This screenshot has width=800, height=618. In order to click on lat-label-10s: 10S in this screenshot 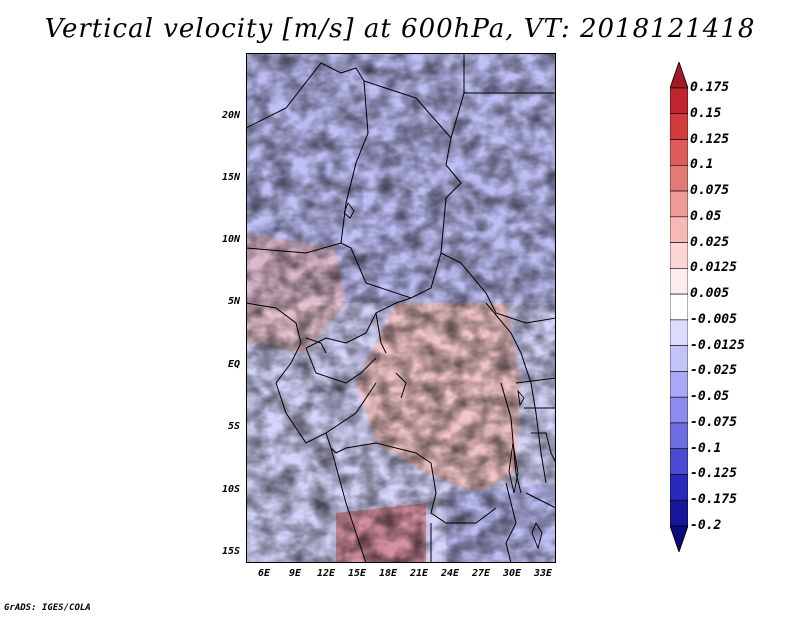, I will do `click(230, 489)`.